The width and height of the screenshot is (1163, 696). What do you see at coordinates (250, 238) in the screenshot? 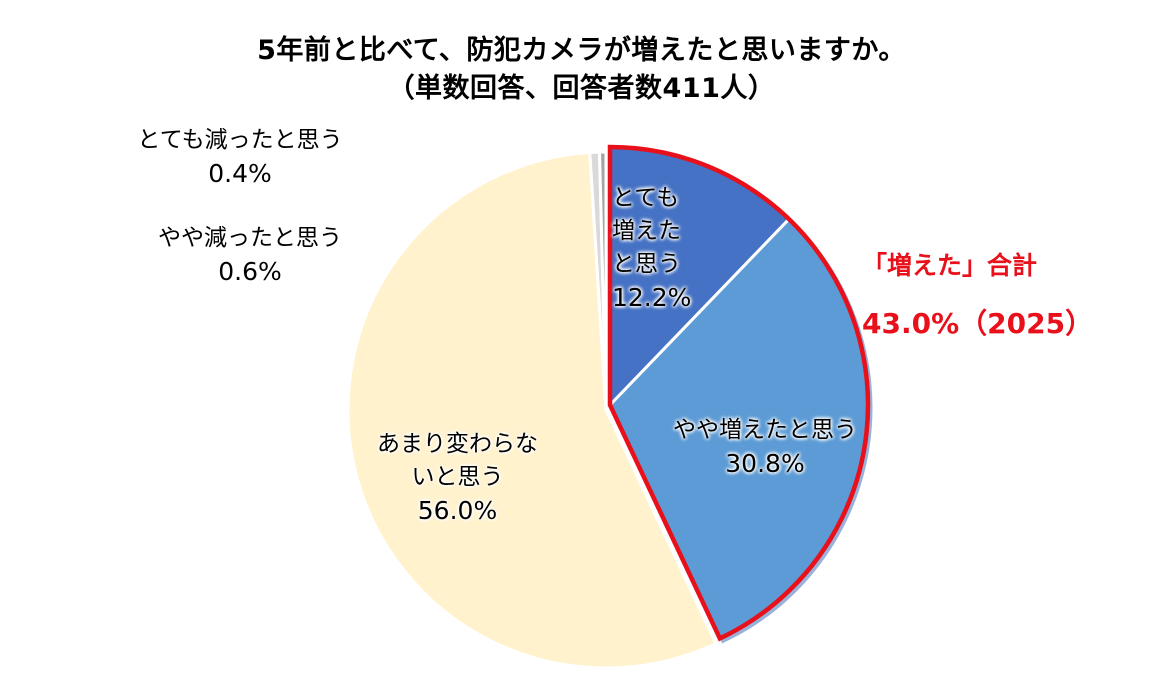
I see `label-some-decrease-line1: やや減ったと思う` at bounding box center [250, 238].